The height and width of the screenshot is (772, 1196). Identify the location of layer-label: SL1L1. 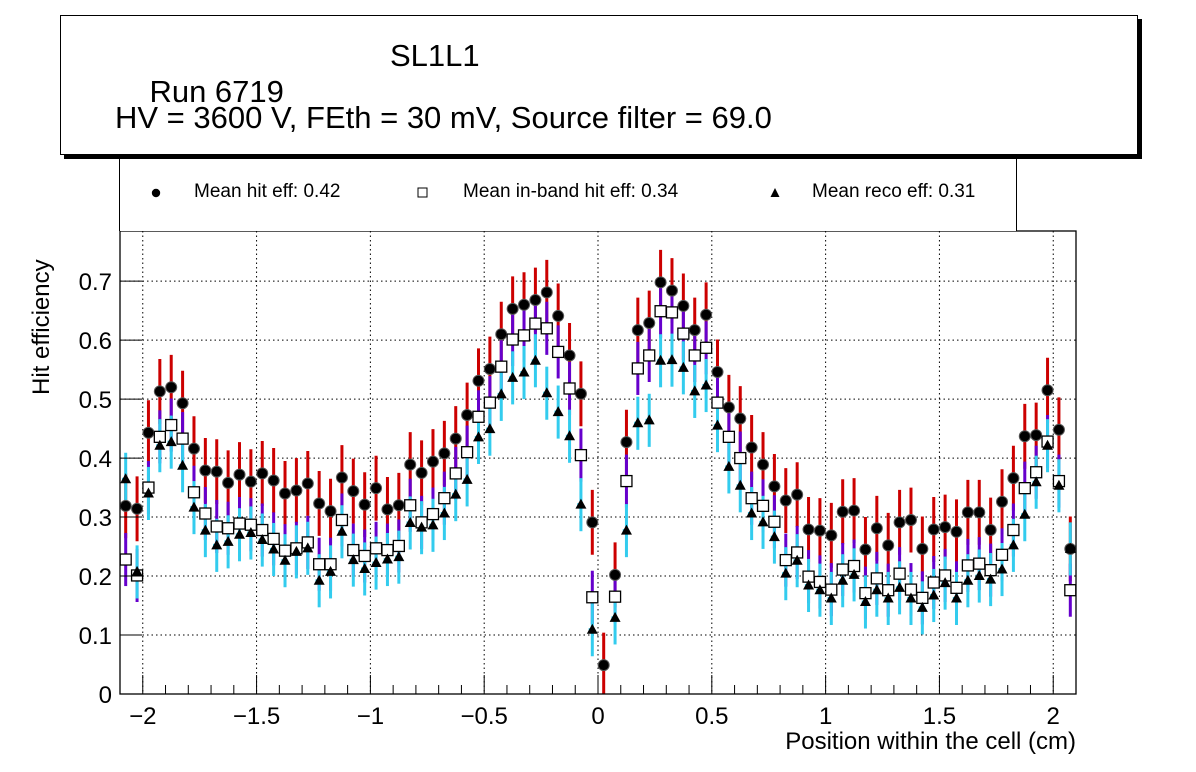
(435, 55).